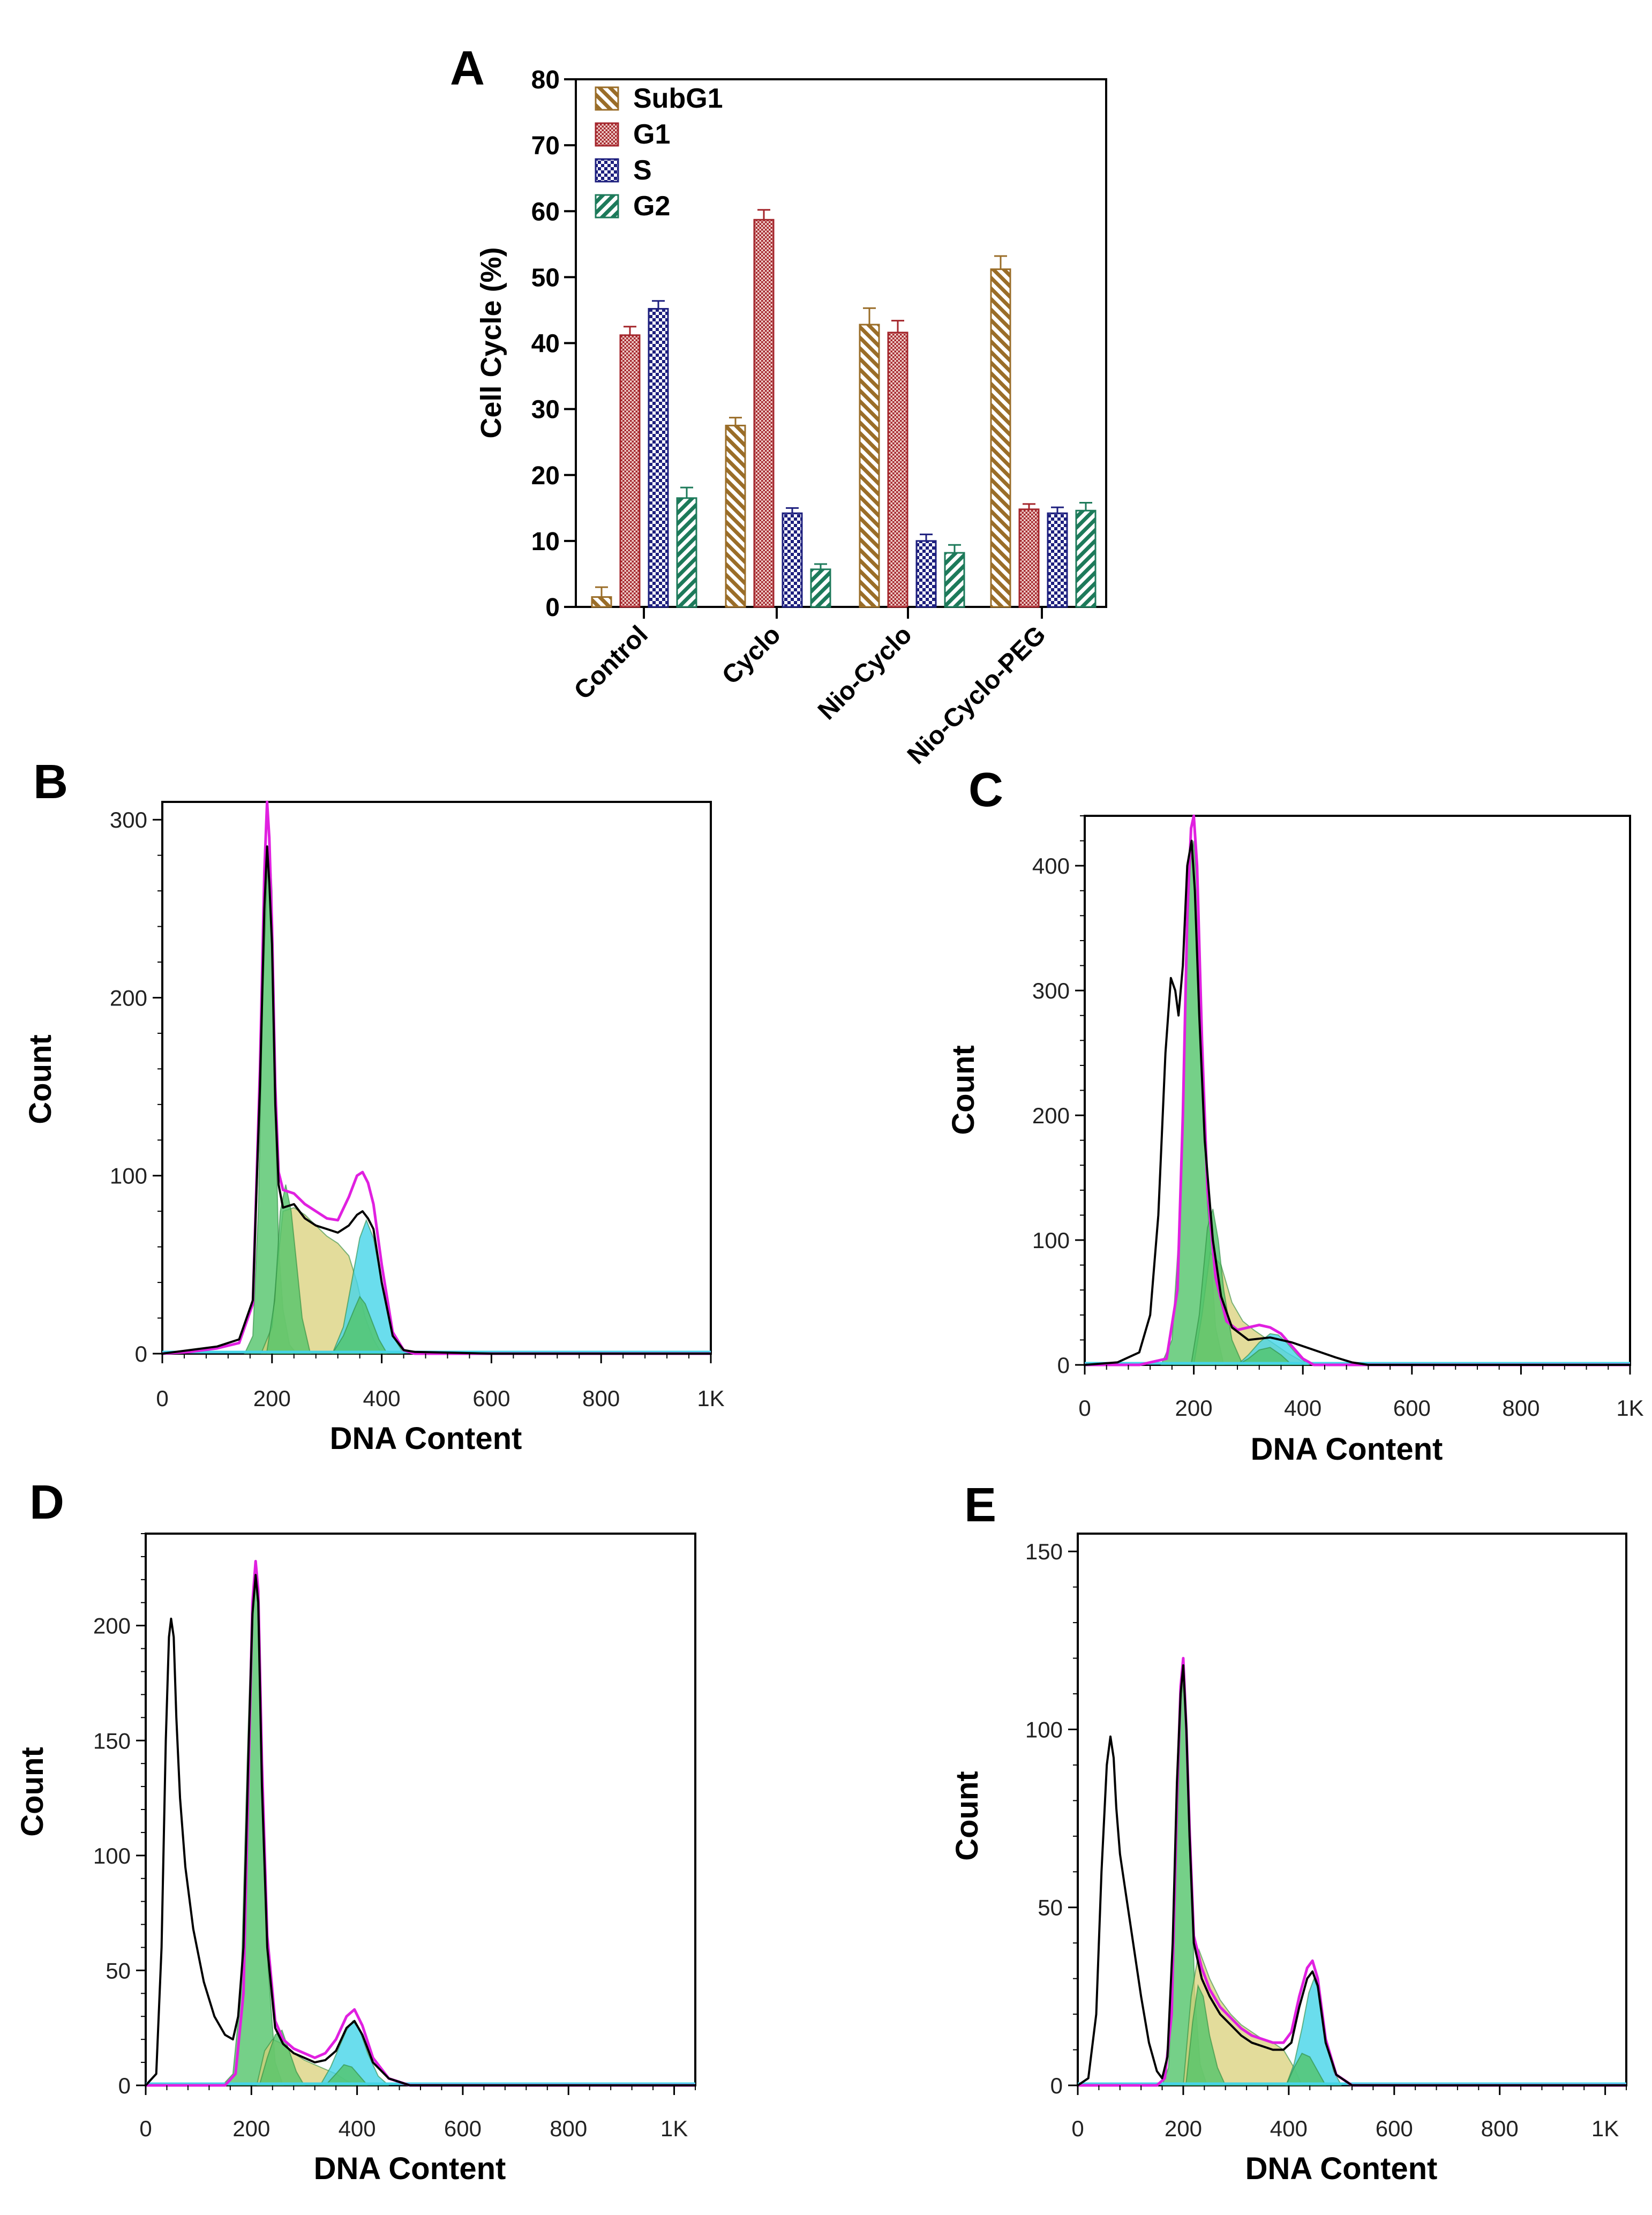  What do you see at coordinates (977, 695) in the screenshot?
I see `x-category-label: Nio-Cyclo-PEG` at bounding box center [977, 695].